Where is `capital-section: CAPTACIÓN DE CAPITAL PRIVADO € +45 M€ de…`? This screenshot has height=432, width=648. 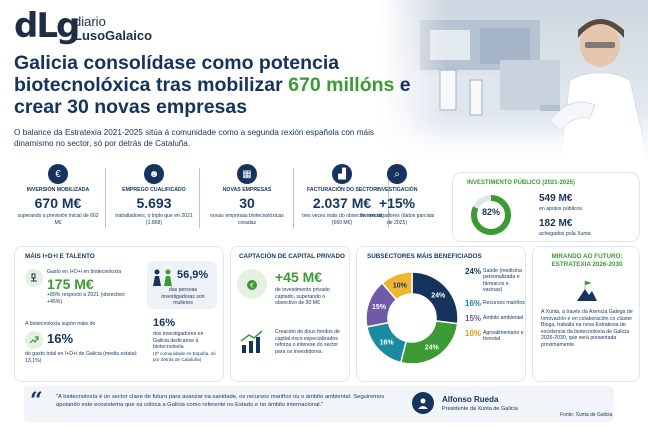 capital-section: CAPTACIÓN DE CAPITAL PRIVADO € +45 M€ de… is located at coordinates (290, 314).